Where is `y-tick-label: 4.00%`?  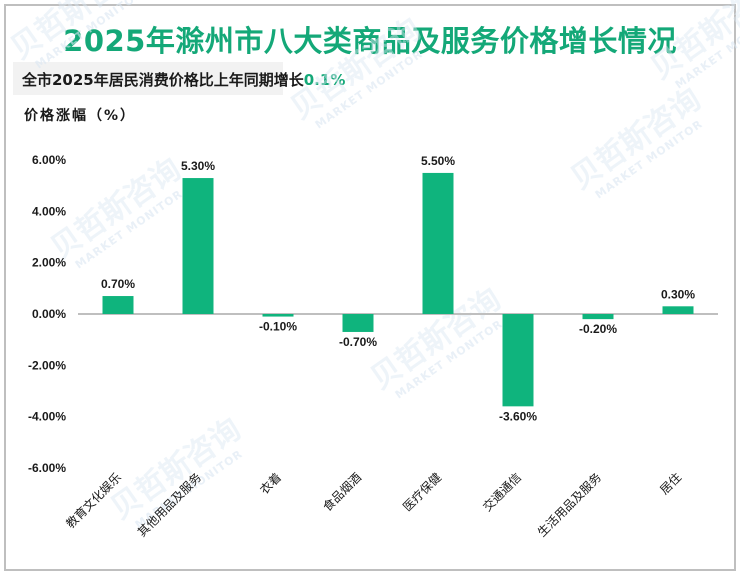
y-tick-label: 4.00% is located at coordinates (49, 211).